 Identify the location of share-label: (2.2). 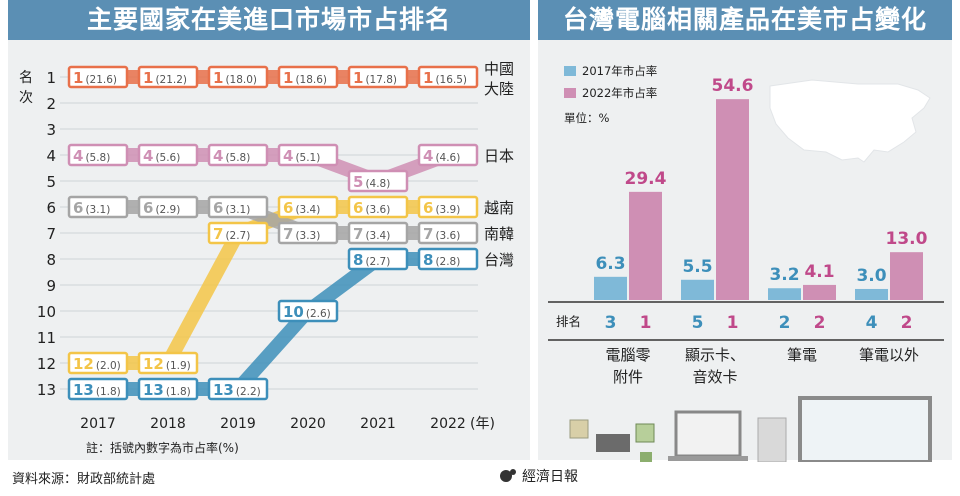
(248, 392).